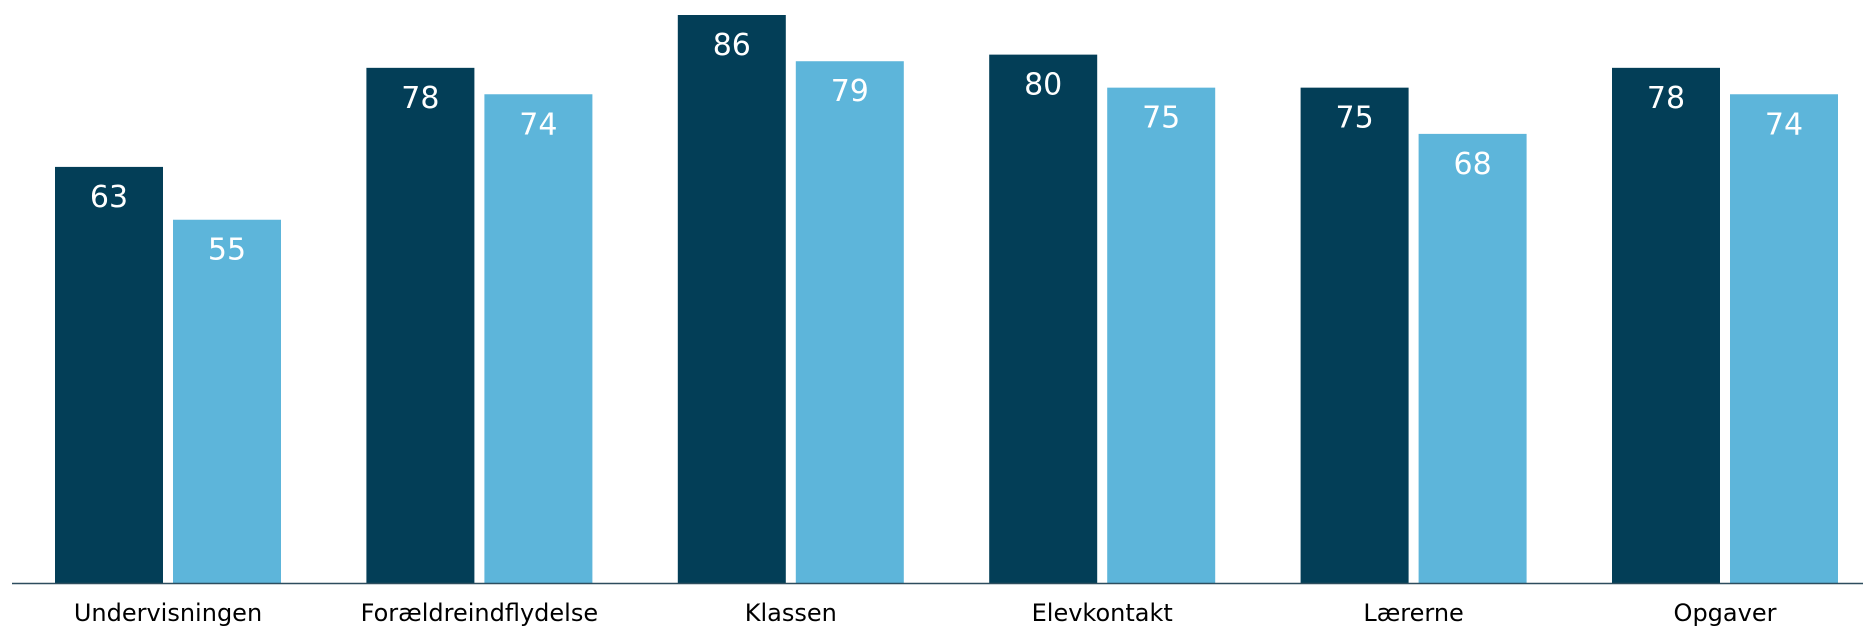 Image resolution: width=1863 pixels, height=628 pixels. What do you see at coordinates (168, 613) in the screenshot?
I see `category-label: Undervisningen` at bounding box center [168, 613].